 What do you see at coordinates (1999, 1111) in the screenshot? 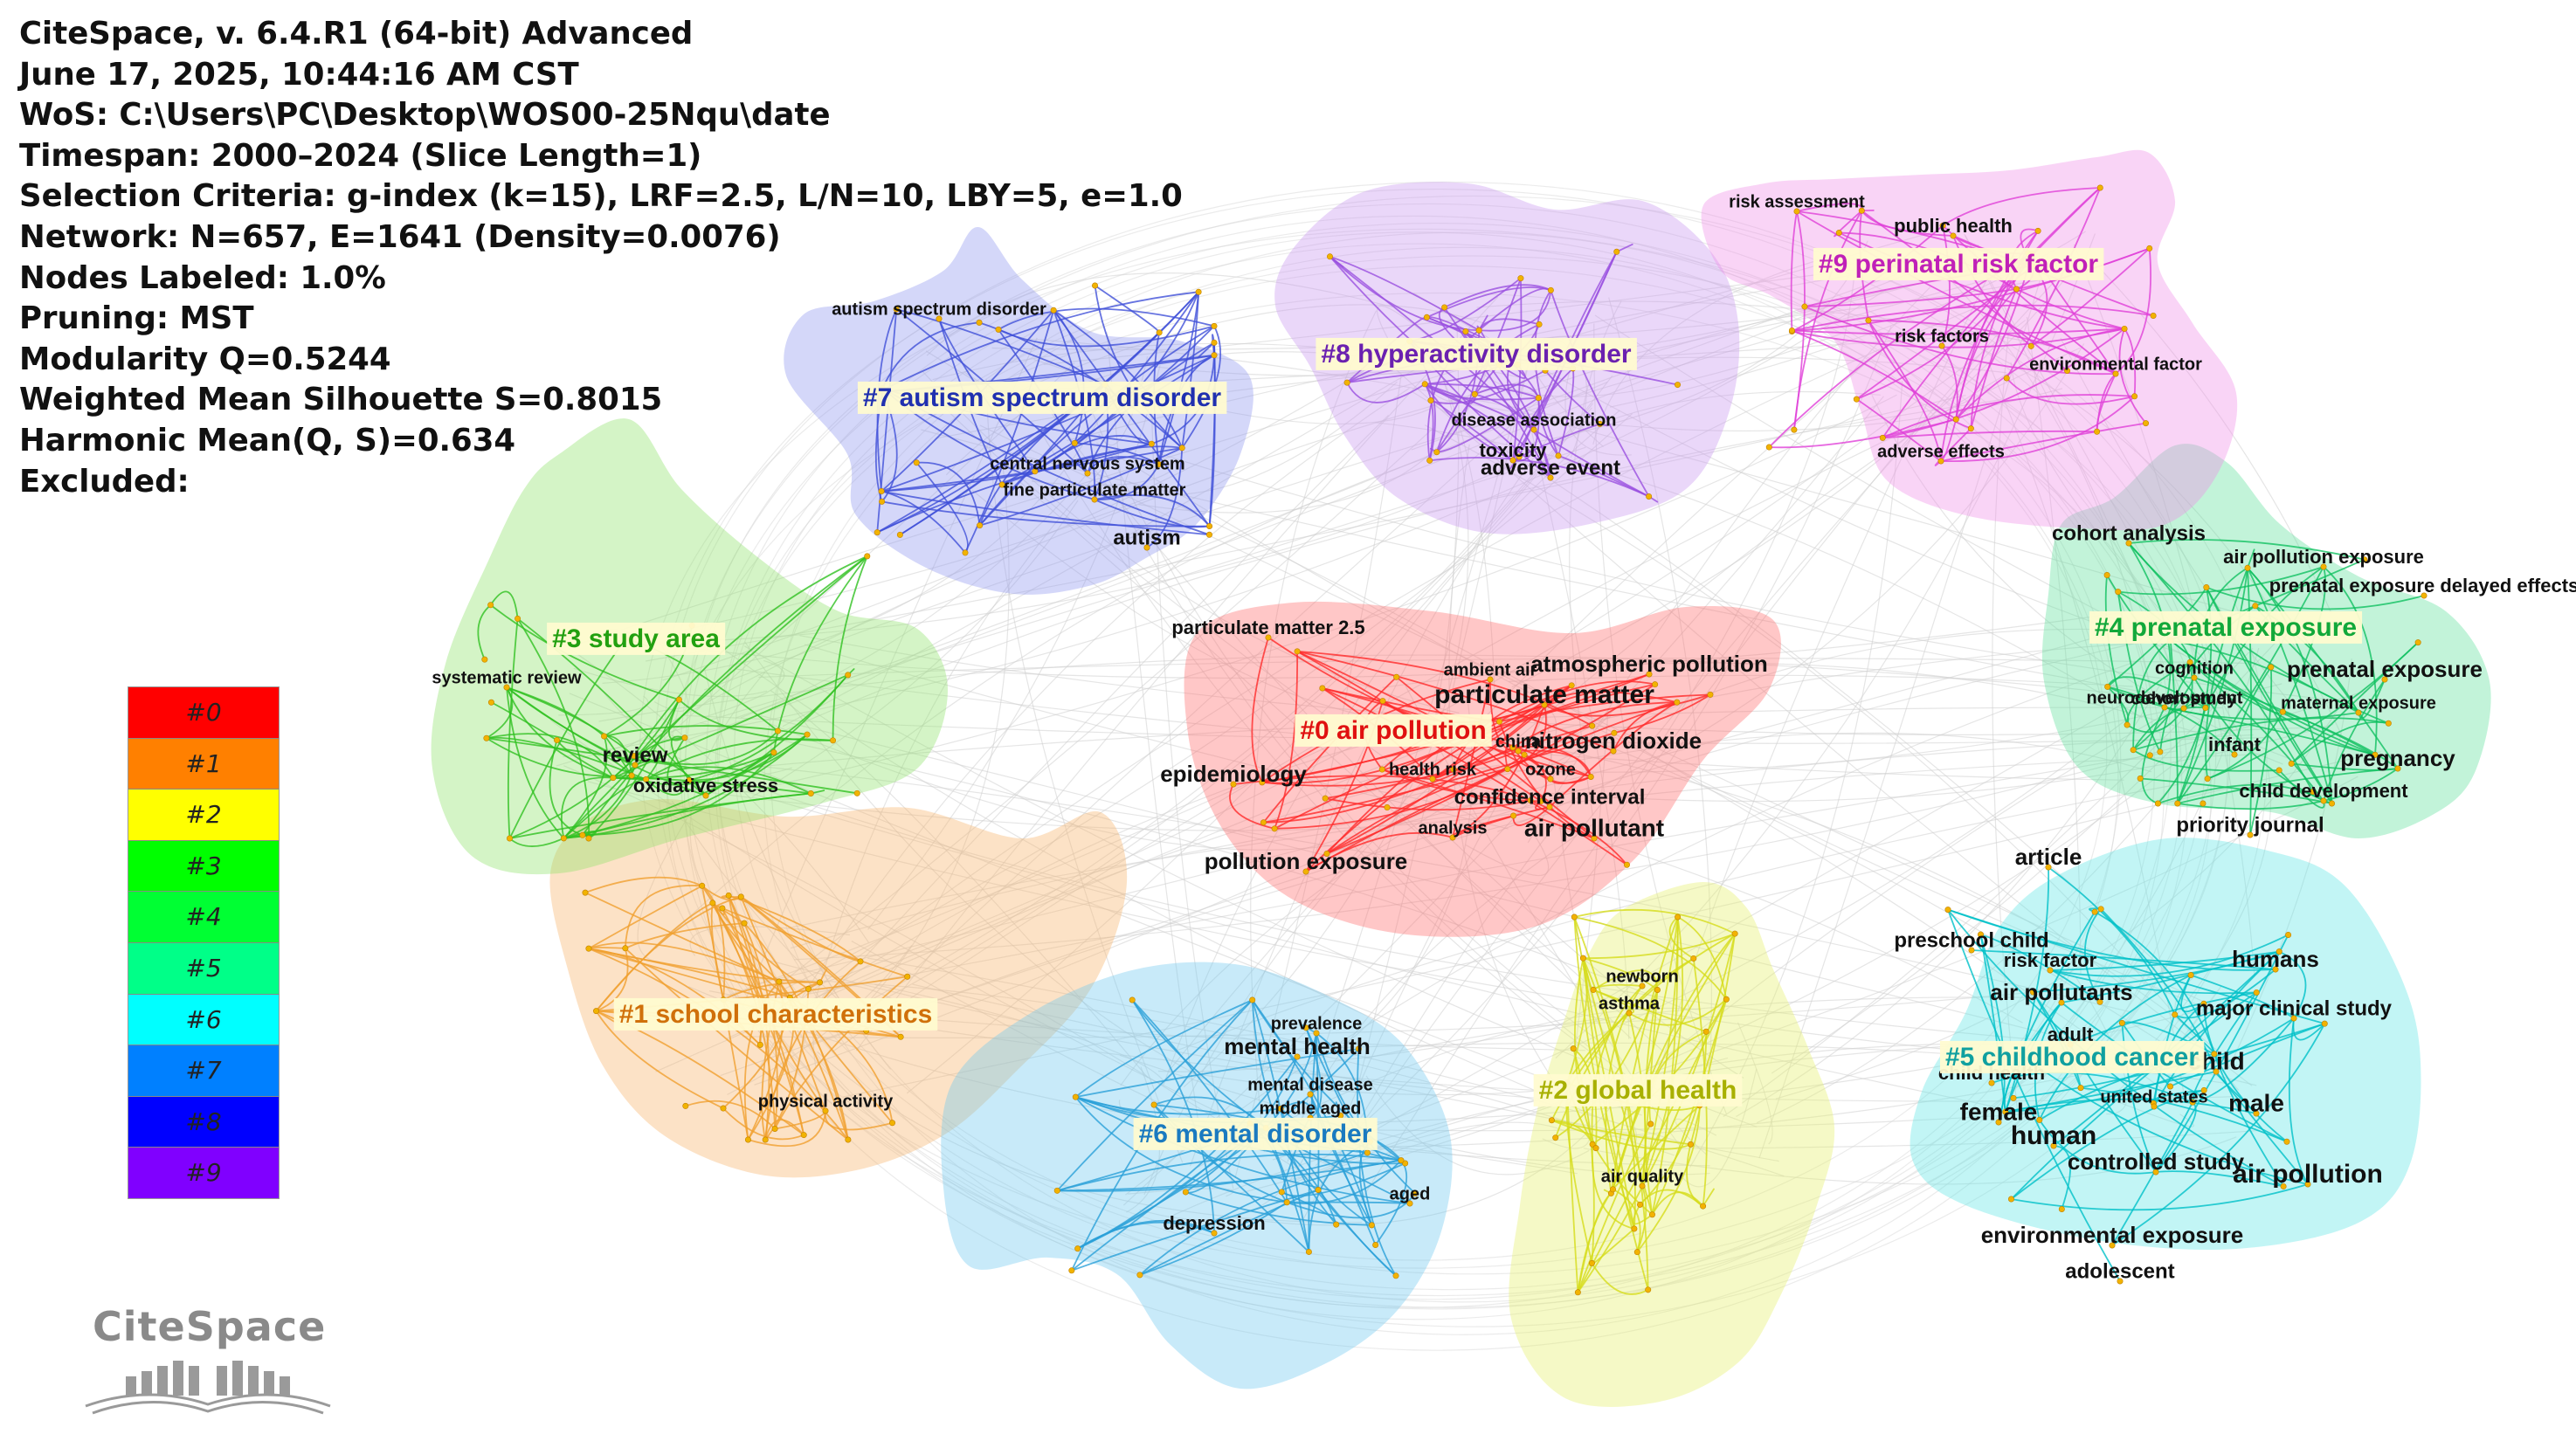
I see `keyword-label: female` at bounding box center [1999, 1111].